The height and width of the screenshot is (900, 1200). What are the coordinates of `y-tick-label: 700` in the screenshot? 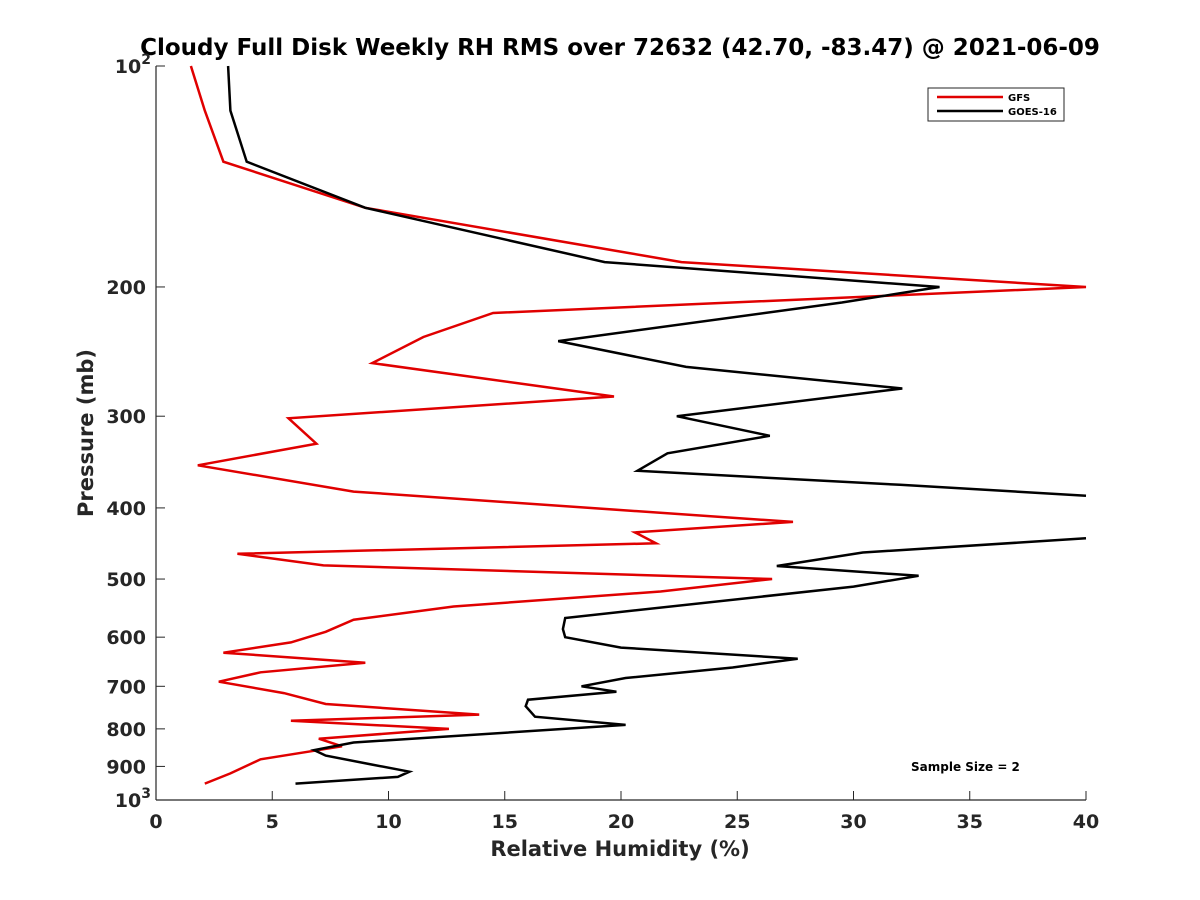 It's located at (126, 687).